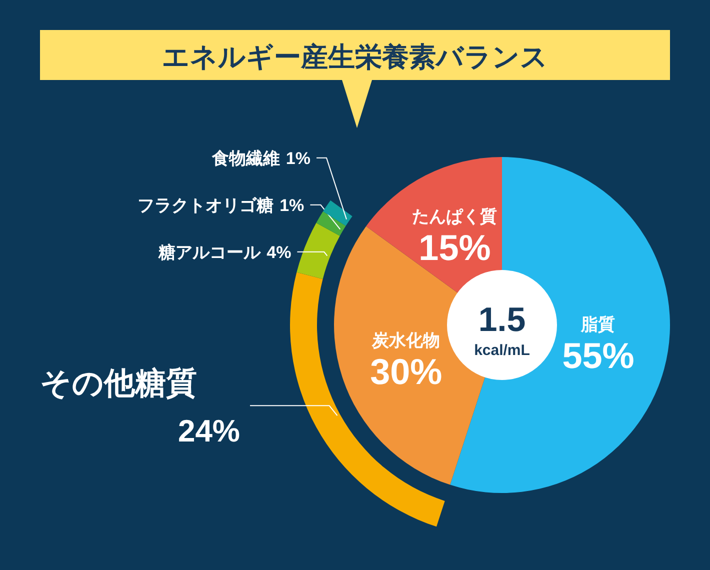 This screenshot has height=570, width=710. What do you see at coordinates (206, 205) in the screenshot?
I see `slice-label: フラクトオリゴ糖` at bounding box center [206, 205].